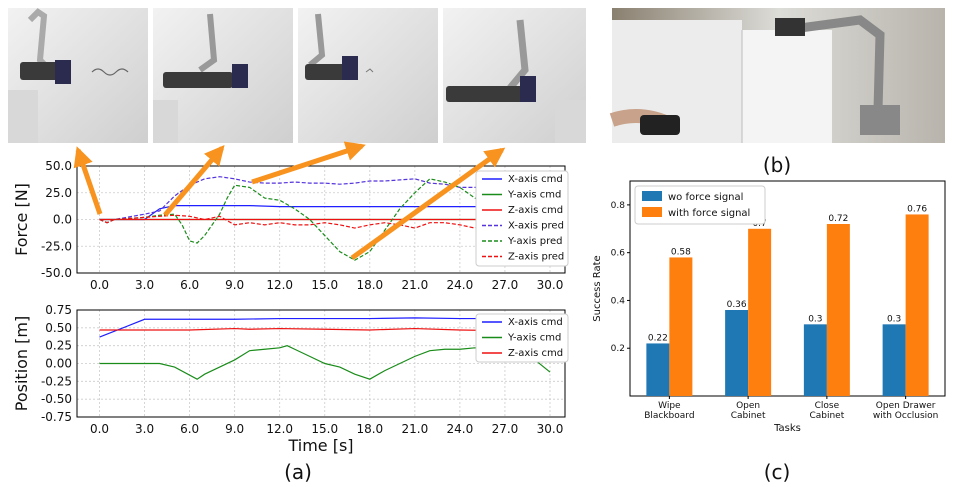  What do you see at coordinates (58, 328) in the screenshot?
I see `y-tick-label: 0.50` at bounding box center [58, 328].